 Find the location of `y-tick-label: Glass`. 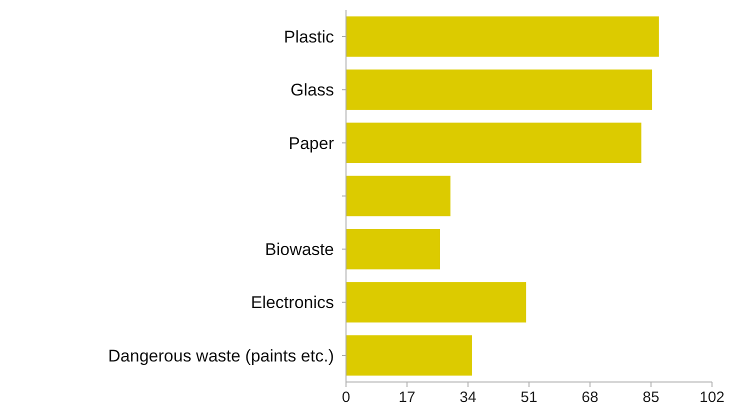

y-tick-label: Glass is located at coordinates (312, 90).